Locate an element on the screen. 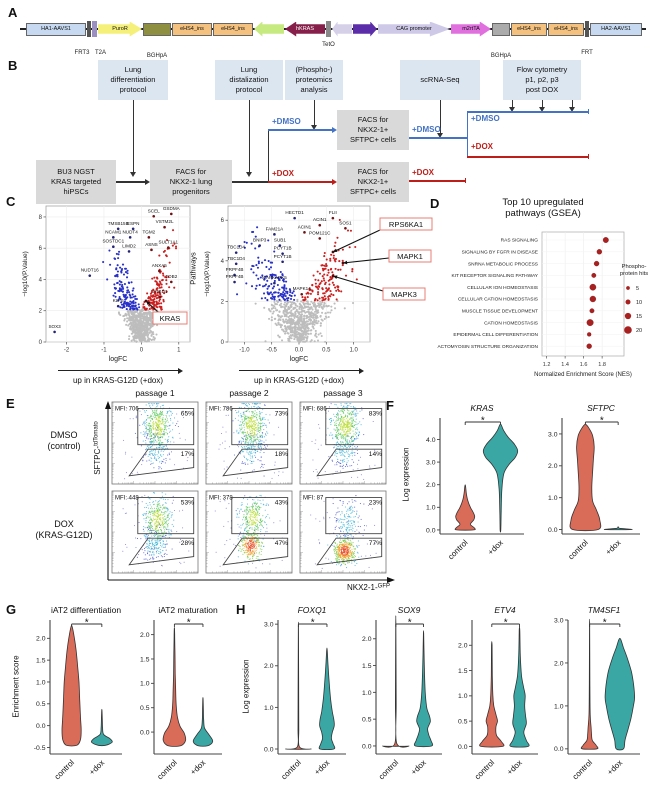 This screenshot has width=649, height=794. svg-text: ACIN1 is located at coordinates (320, 219).